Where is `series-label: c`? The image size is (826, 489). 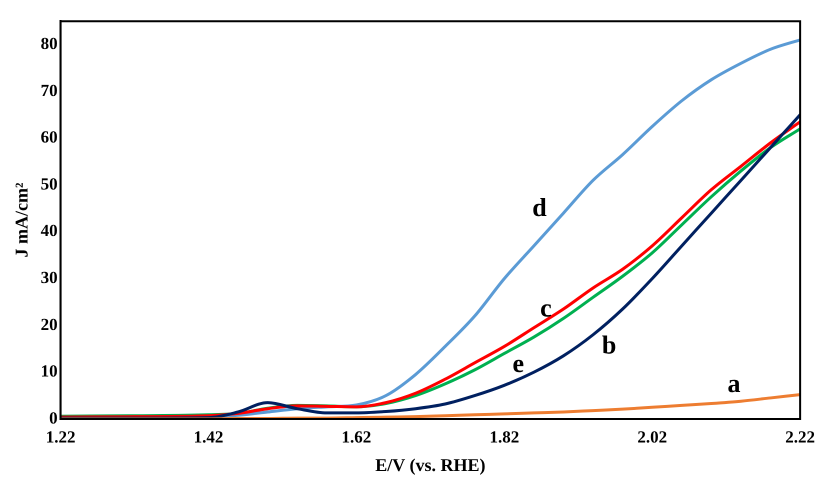
series-label: c is located at coordinates (546, 307).